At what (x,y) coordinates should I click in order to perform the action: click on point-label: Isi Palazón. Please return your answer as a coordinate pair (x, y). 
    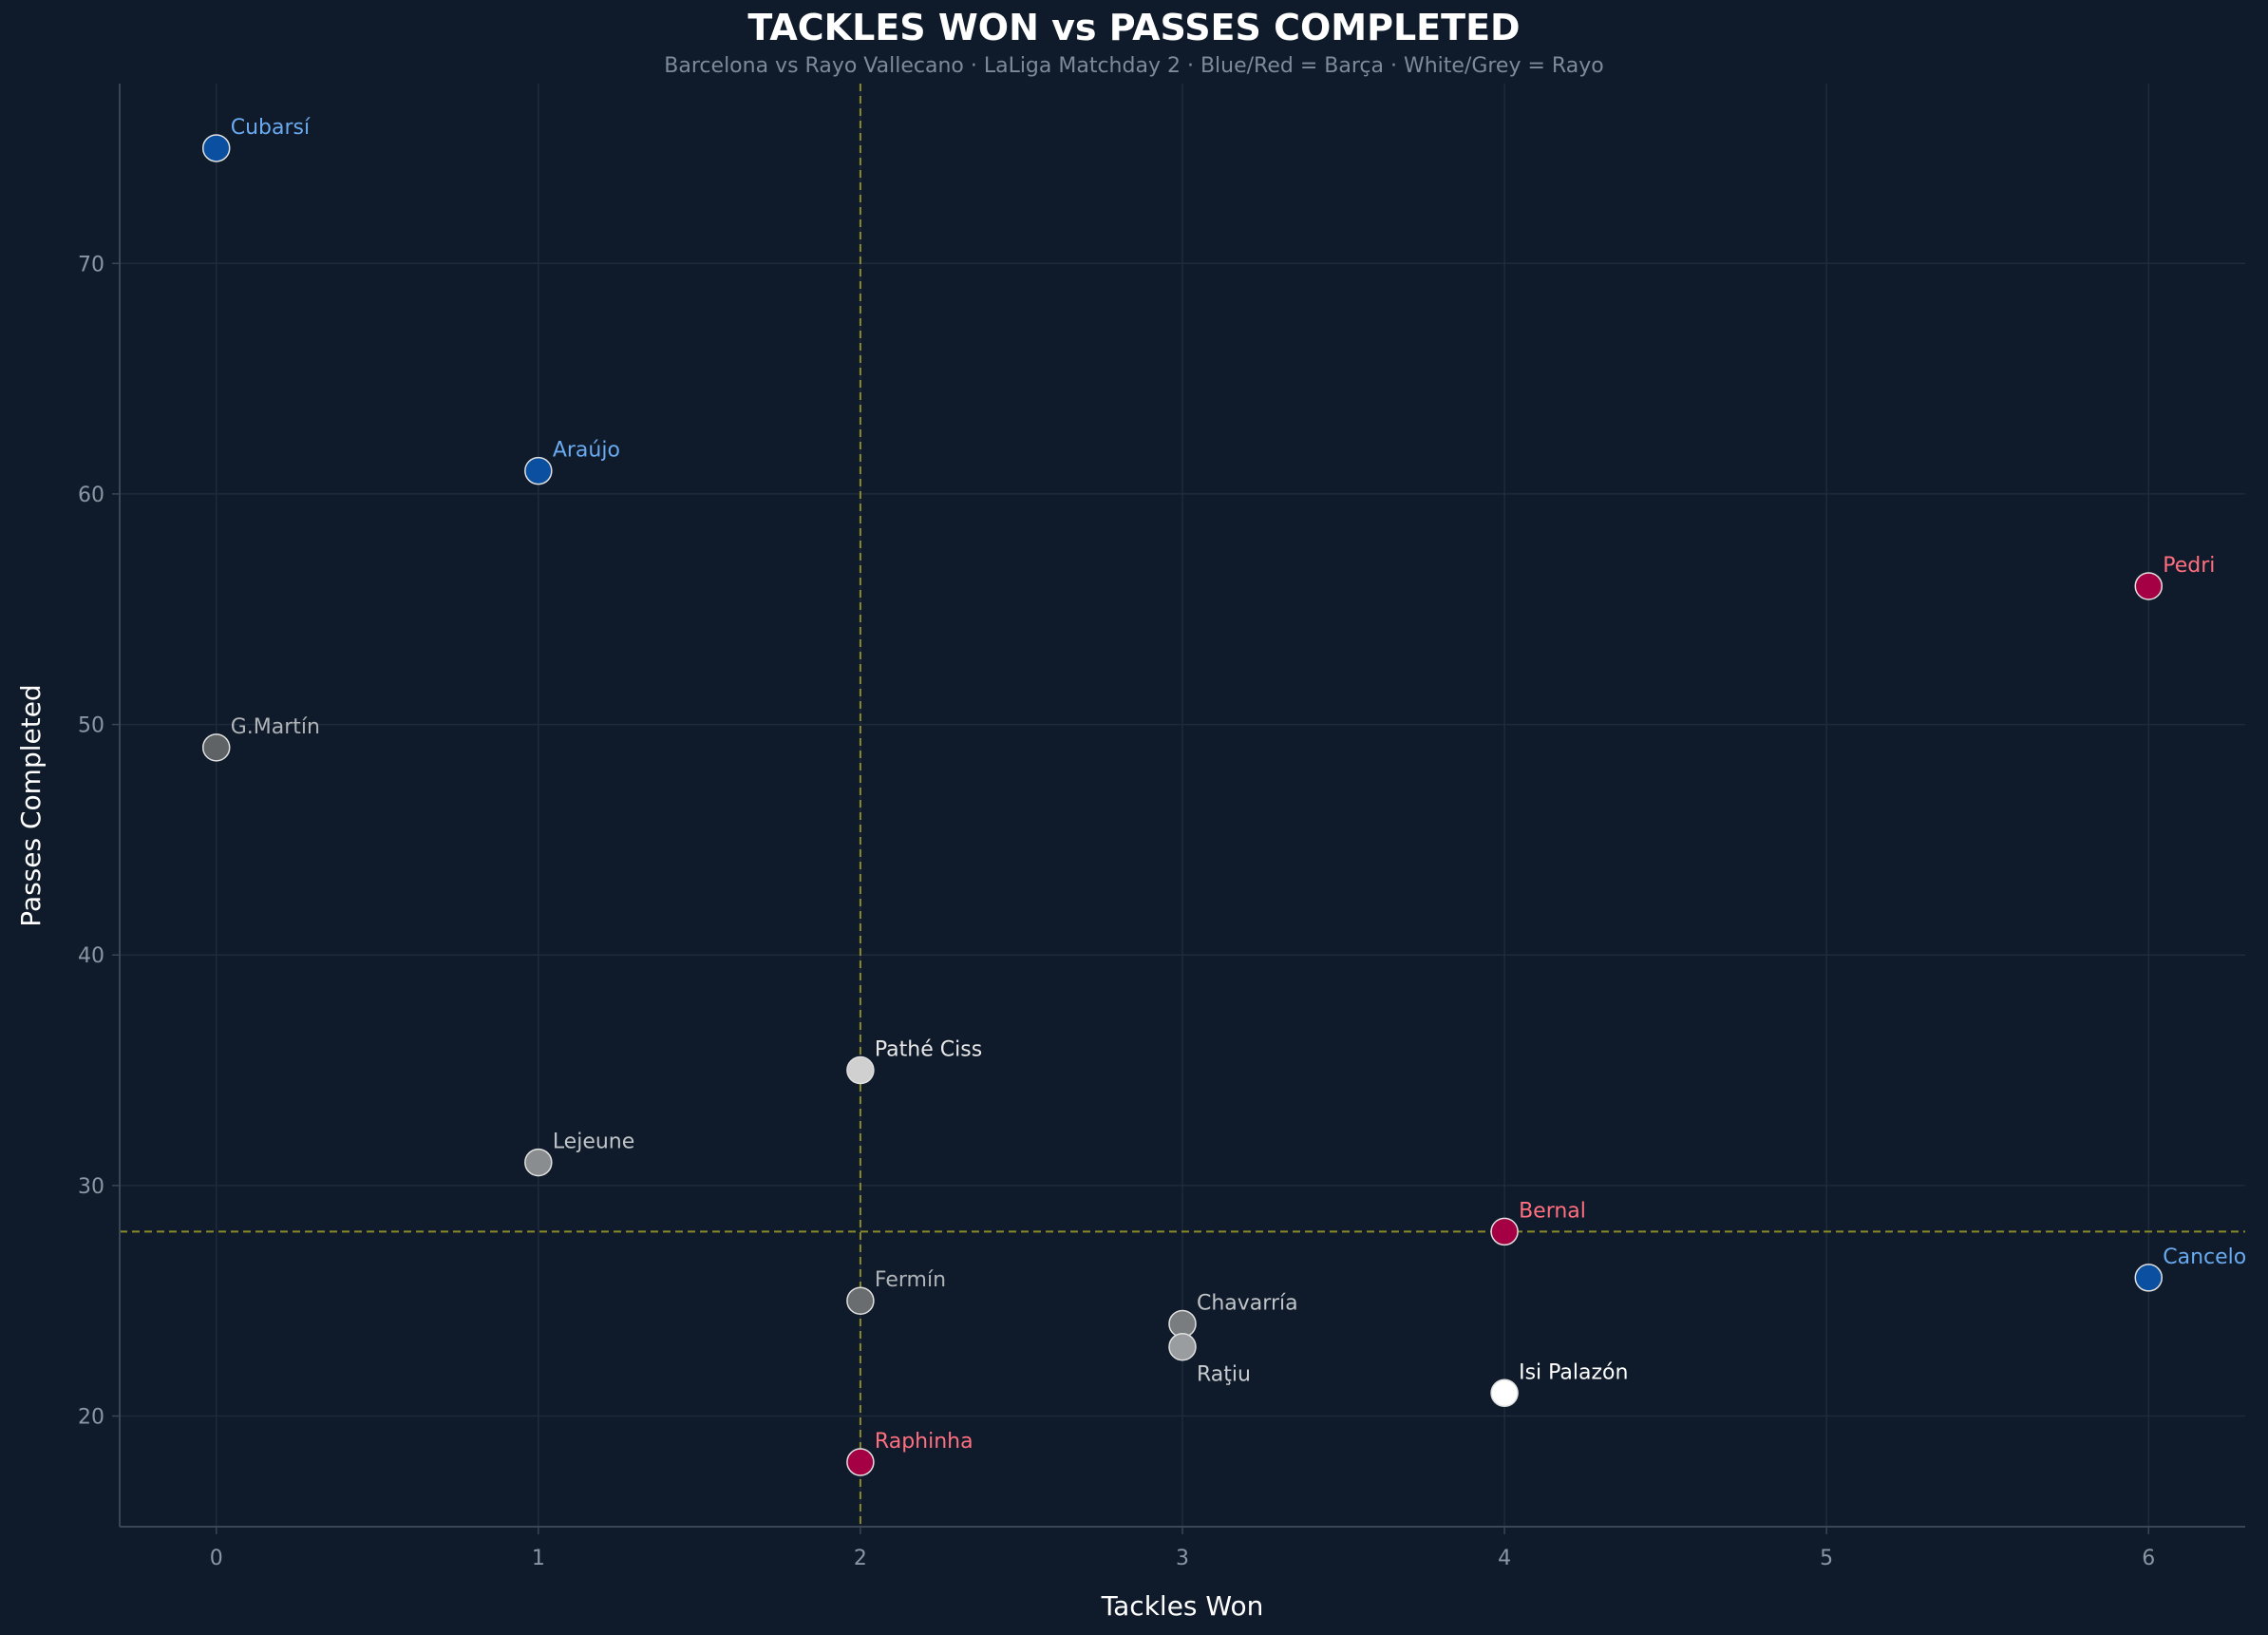
    Looking at the image, I should click on (1574, 1372).